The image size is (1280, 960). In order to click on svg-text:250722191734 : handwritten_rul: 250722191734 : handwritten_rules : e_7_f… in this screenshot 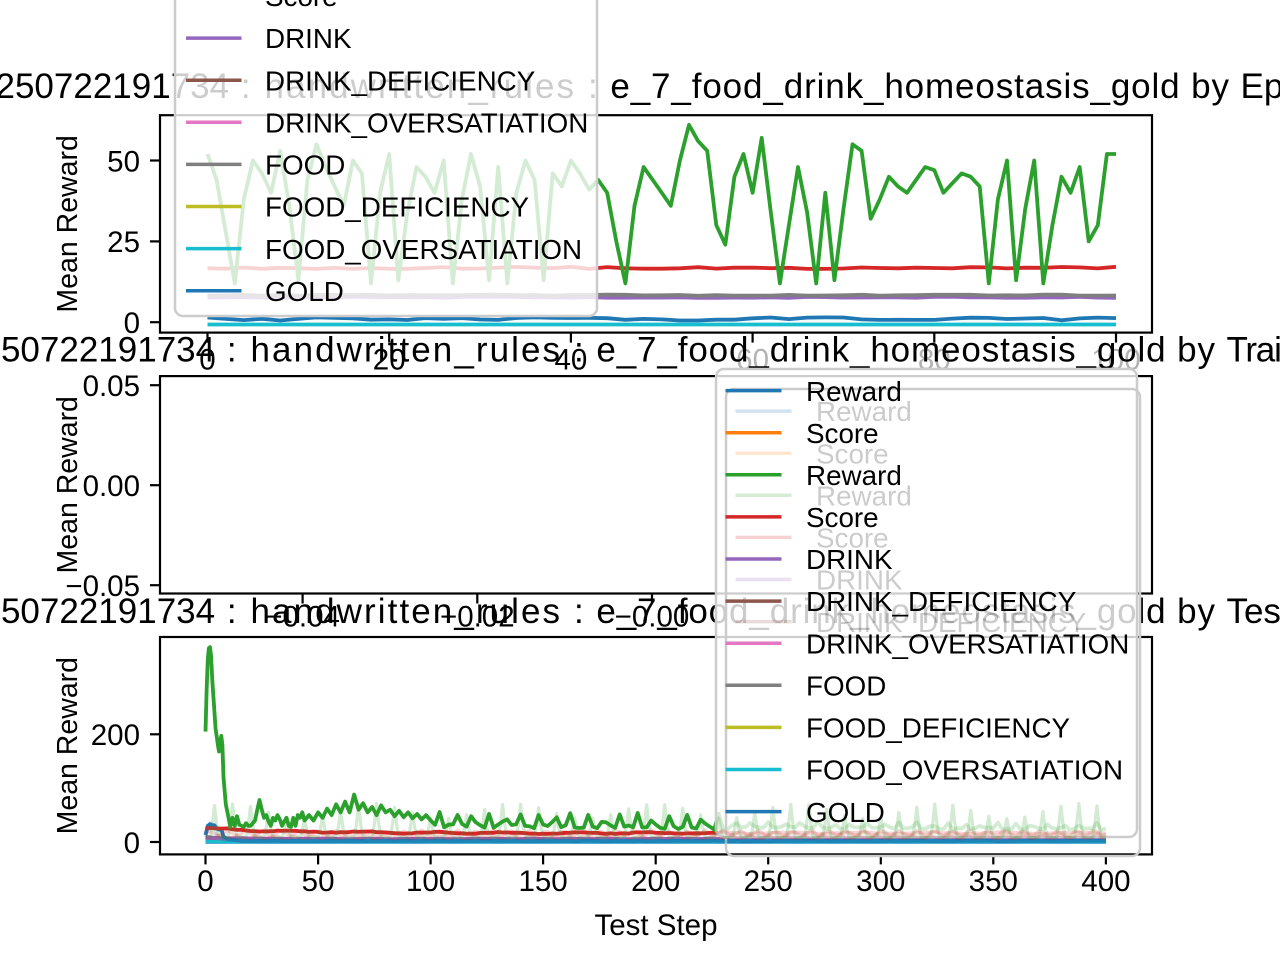, I will do `click(640, 350)`.